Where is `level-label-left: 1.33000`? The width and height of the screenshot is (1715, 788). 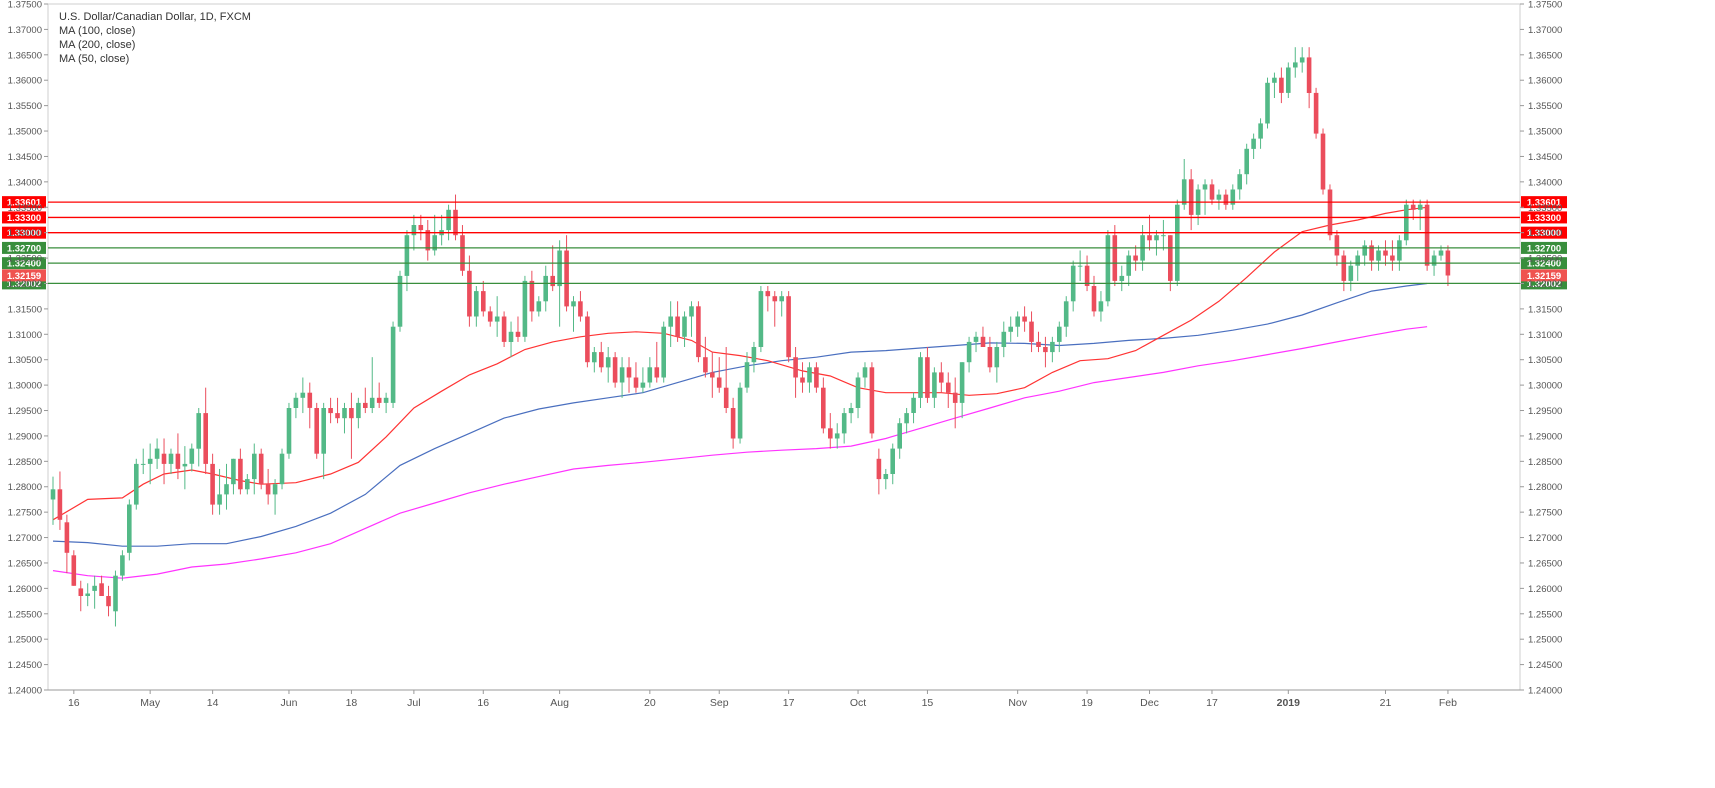
level-label-left: 1.33000 is located at coordinates (24, 233).